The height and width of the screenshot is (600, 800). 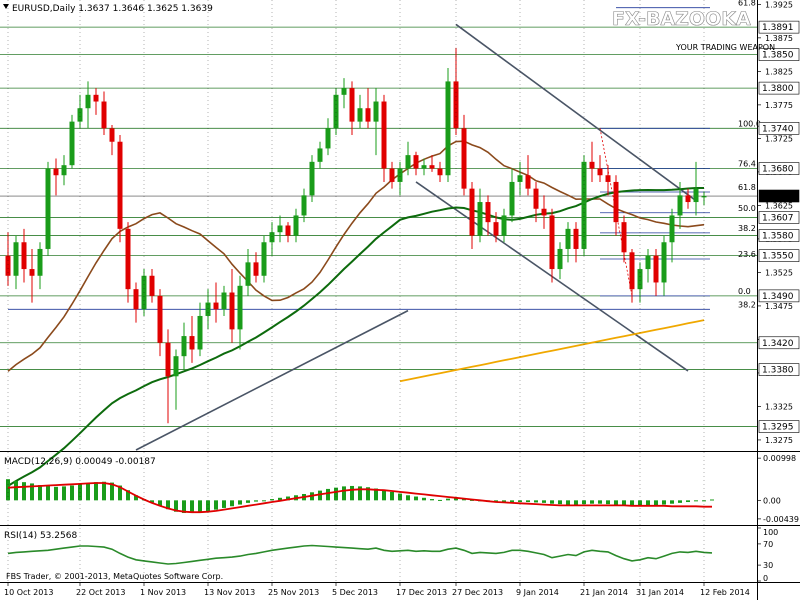 What do you see at coordinates (778, 237) in the screenshot?
I see `level-tag-label: 1.3580` at bounding box center [778, 237].